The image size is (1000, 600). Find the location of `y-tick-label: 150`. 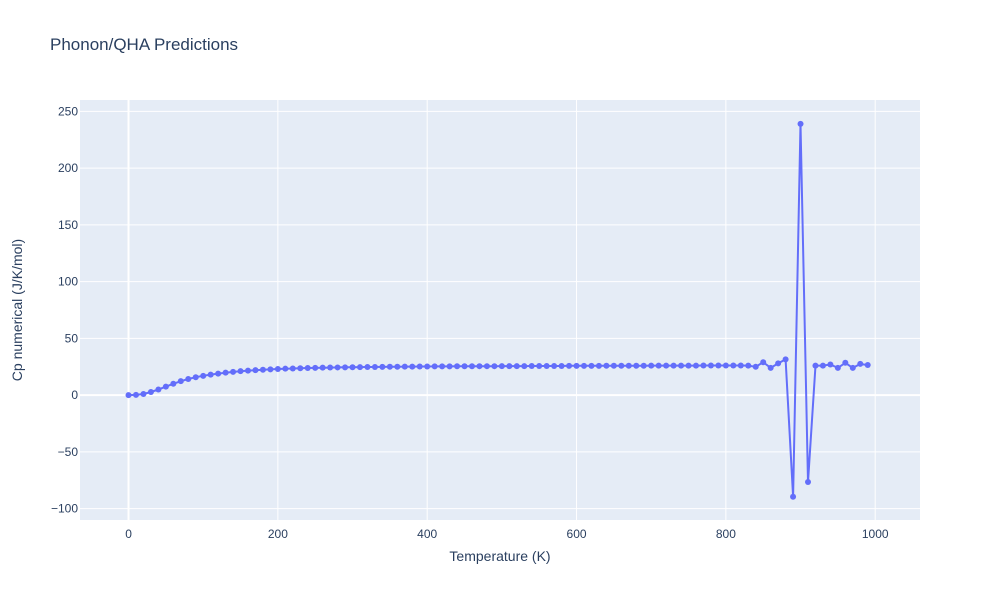

y-tick-label: 150 is located at coordinates (68, 225).